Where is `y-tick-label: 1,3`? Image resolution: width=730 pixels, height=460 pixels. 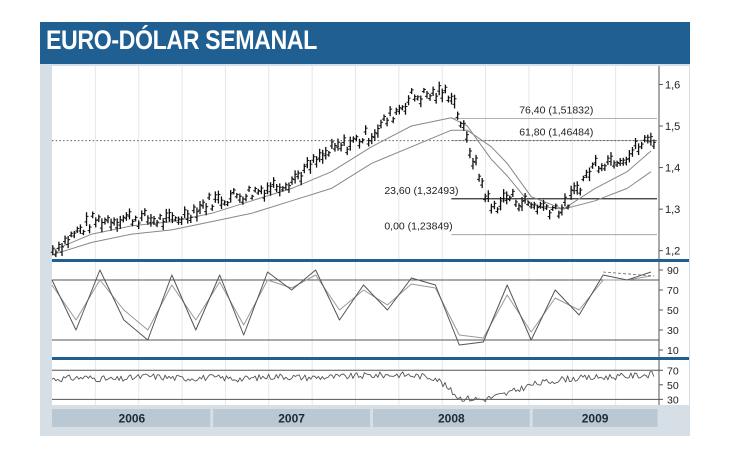 y-tick-label: 1,3 is located at coordinates (672, 210).